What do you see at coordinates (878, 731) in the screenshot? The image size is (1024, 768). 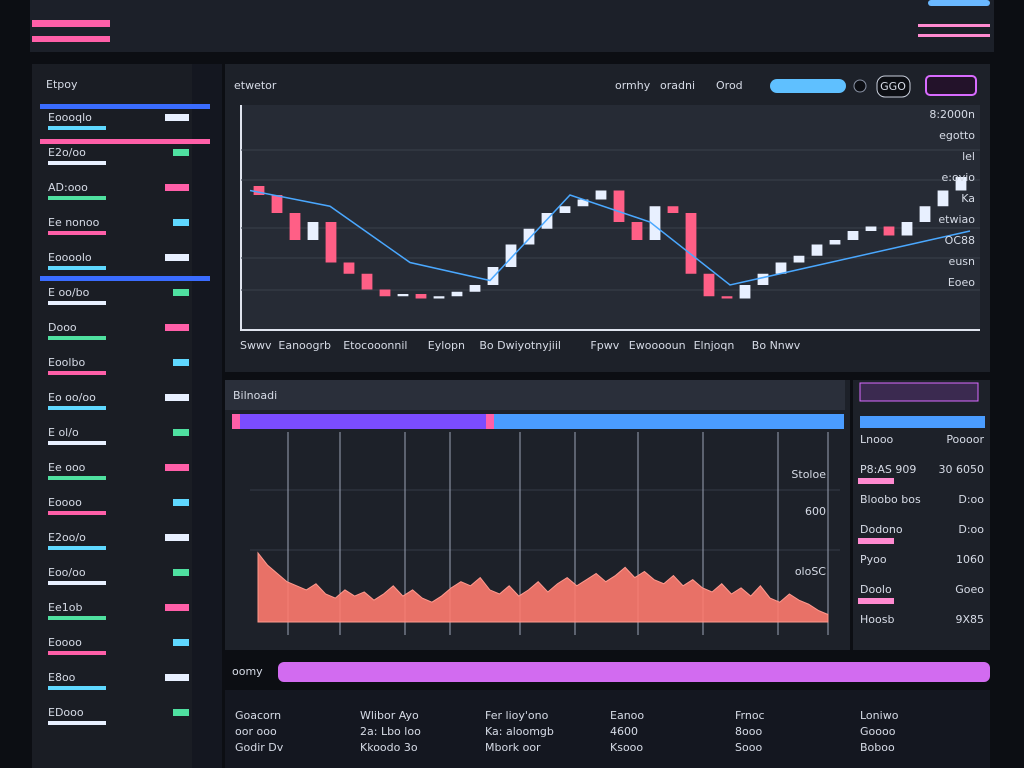 I see `table-cell: Goooo` at bounding box center [878, 731].